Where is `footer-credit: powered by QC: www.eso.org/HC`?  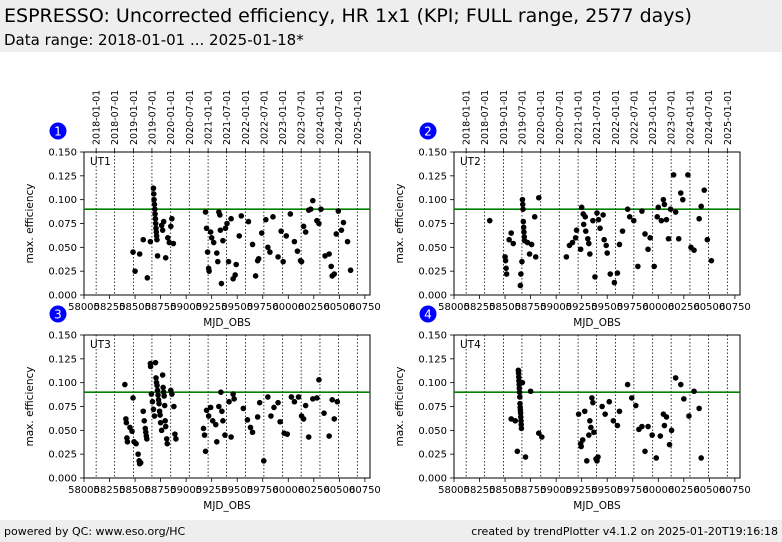 footer-credit: powered by QC: www.eso.org/HC is located at coordinates (95, 531).